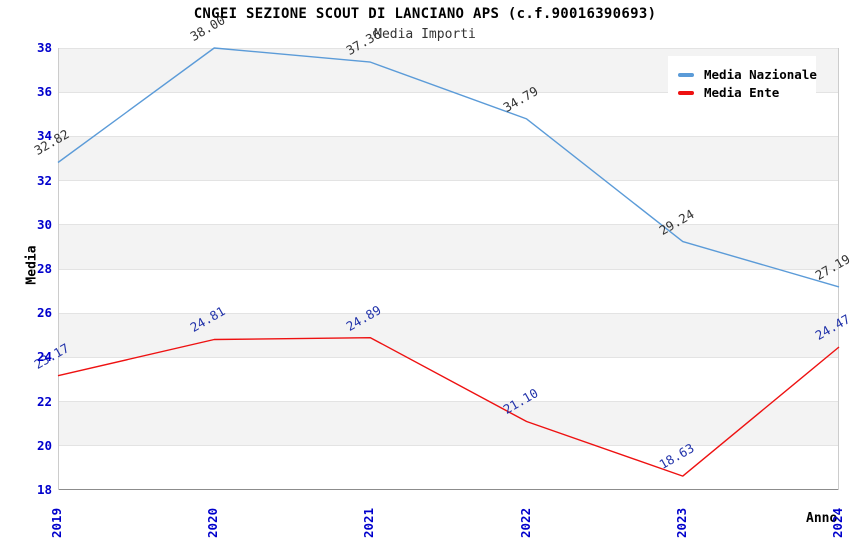 The height and width of the screenshot is (550, 850). What do you see at coordinates (44, 357) in the screenshot?
I see `y-tick-label: 24` at bounding box center [44, 357].